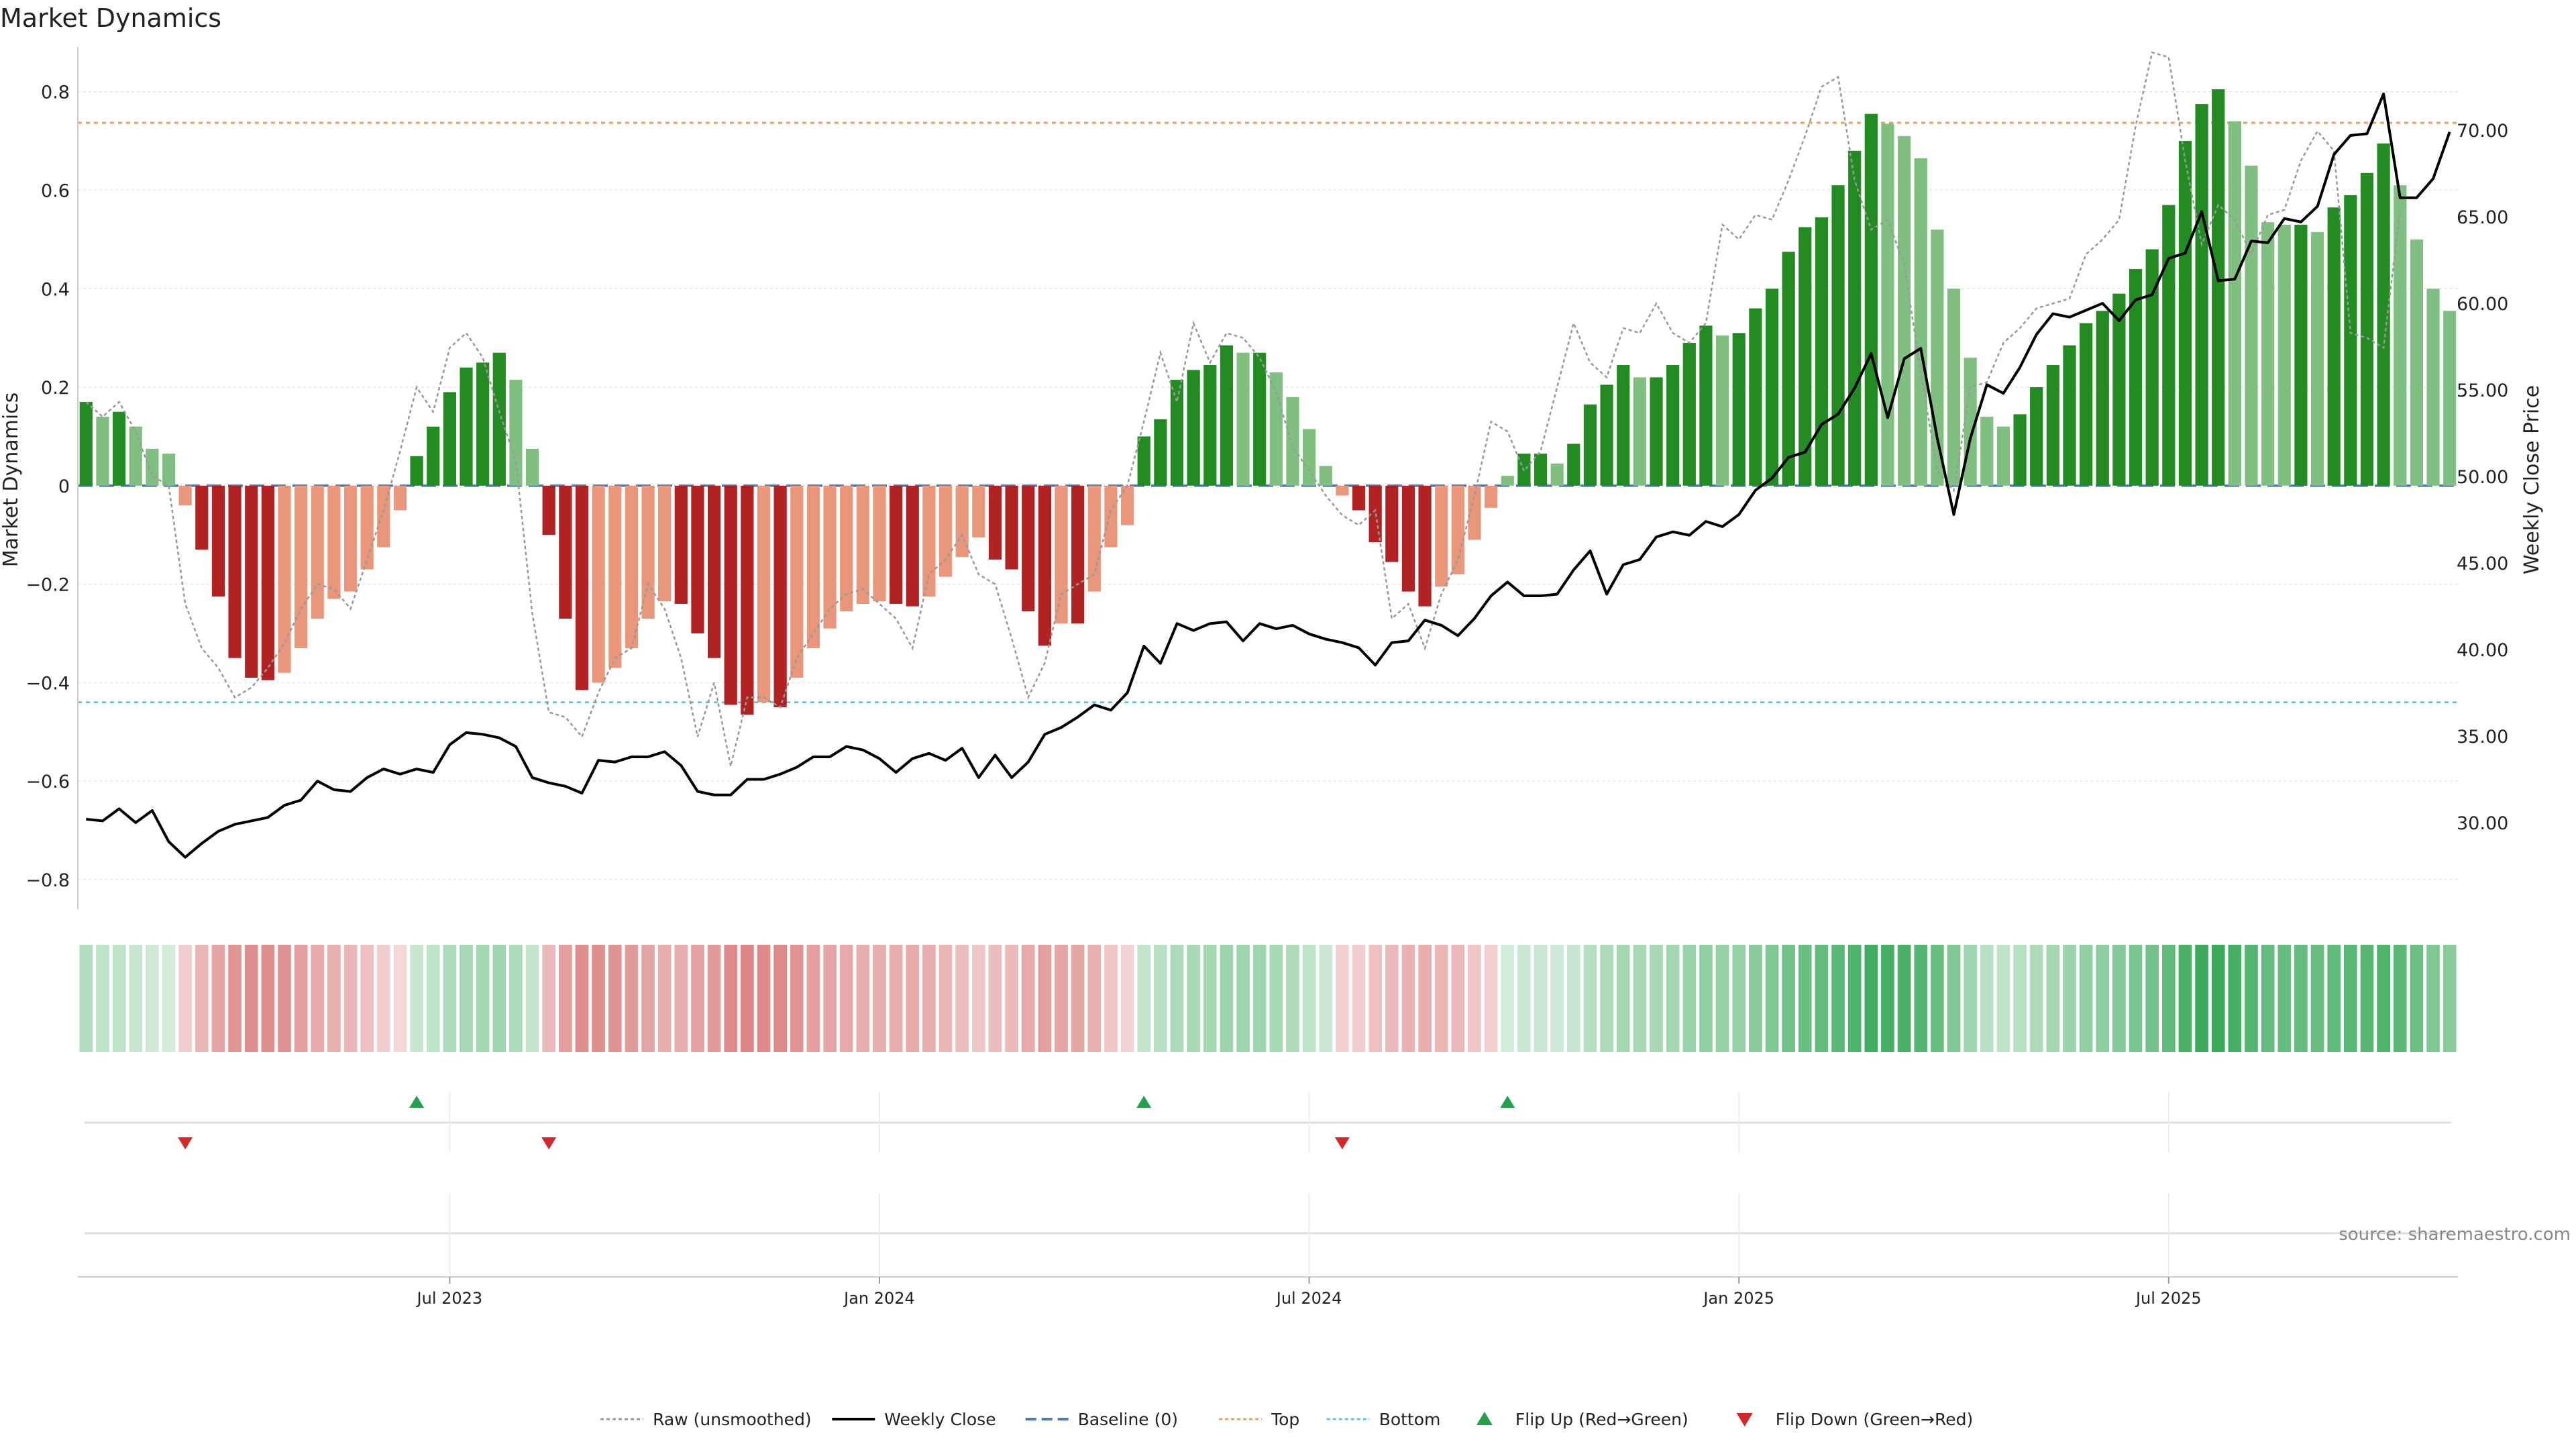 This screenshot has width=2576, height=1452. Describe the element at coordinates (2532, 480) in the screenshot. I see `right-axis-label: Weekly Close Price` at that location.